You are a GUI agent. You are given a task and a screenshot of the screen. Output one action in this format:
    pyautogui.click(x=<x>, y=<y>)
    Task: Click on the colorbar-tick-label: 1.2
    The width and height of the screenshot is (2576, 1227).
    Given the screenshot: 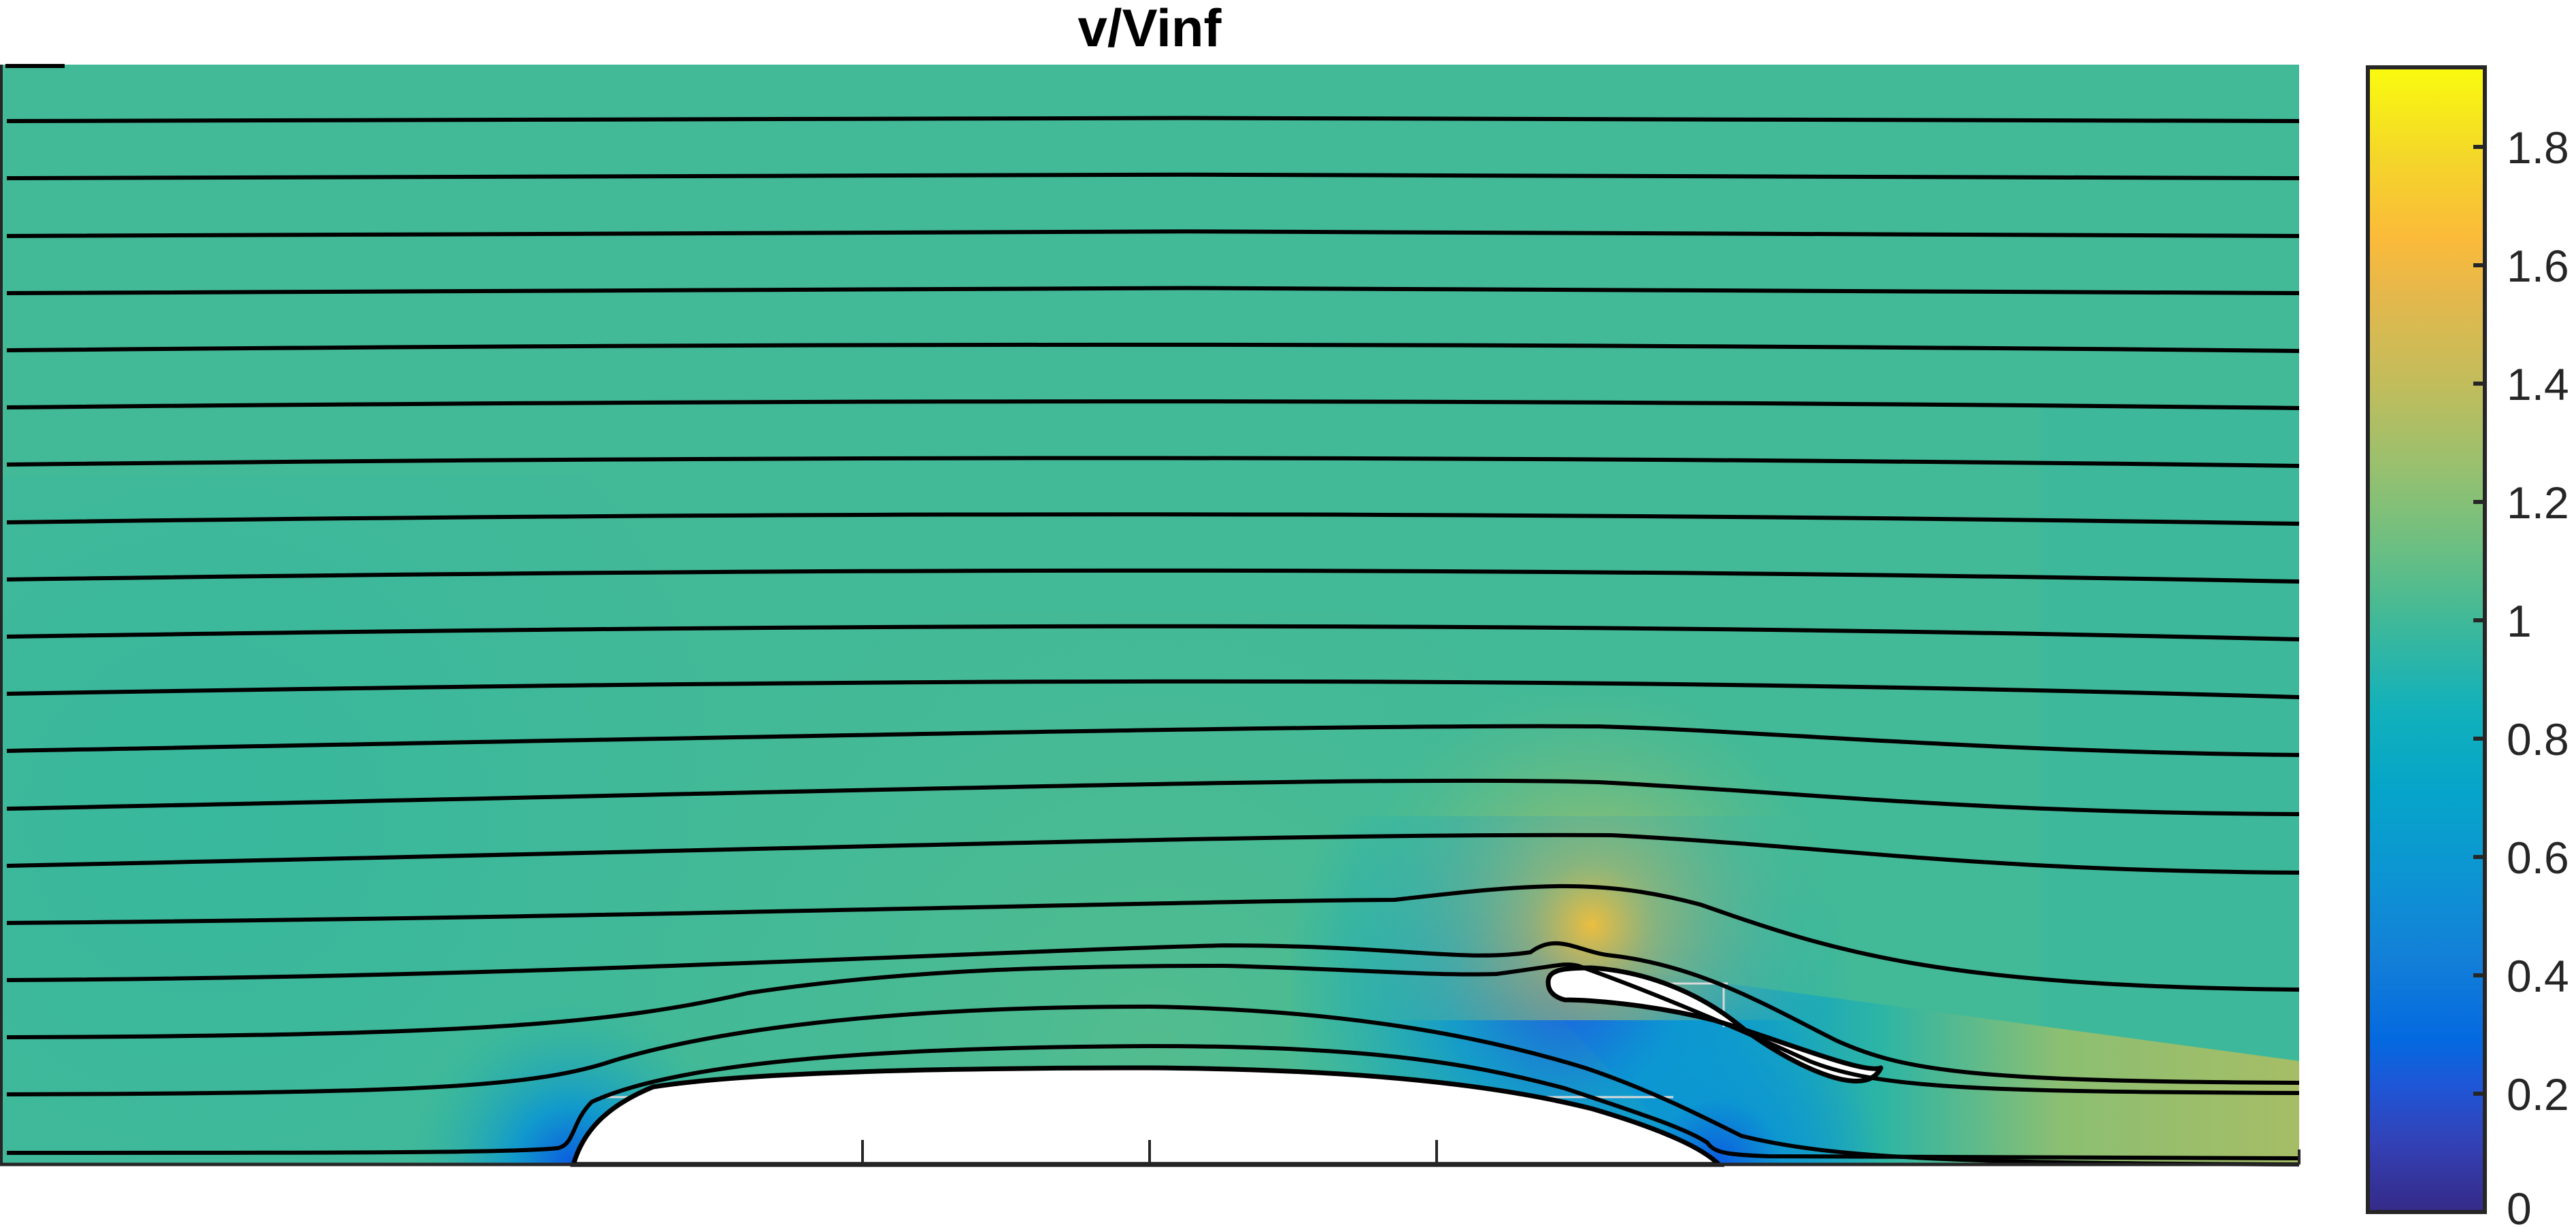 What is the action you would take?
    pyautogui.click(x=2538, y=502)
    